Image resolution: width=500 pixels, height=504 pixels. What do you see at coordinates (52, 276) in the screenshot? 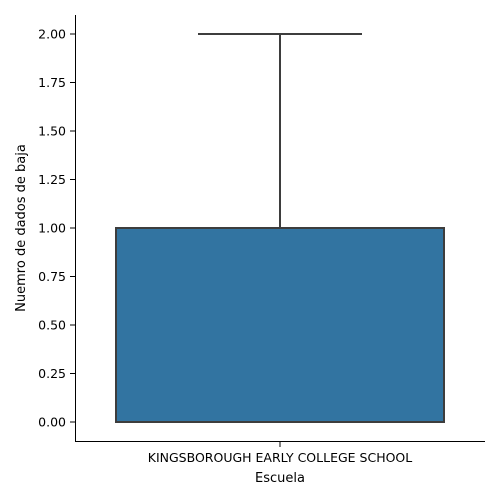
I see `y-tick-label: 0.75` at bounding box center [52, 276].